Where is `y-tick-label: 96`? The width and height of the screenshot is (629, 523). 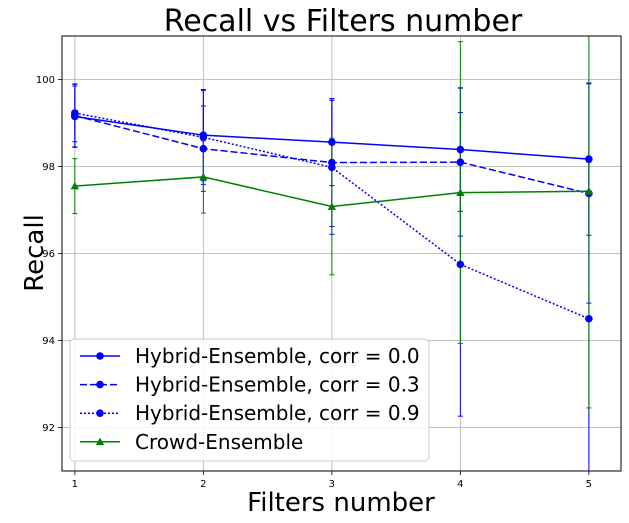 y-tick-label: 96 is located at coordinates (48, 254).